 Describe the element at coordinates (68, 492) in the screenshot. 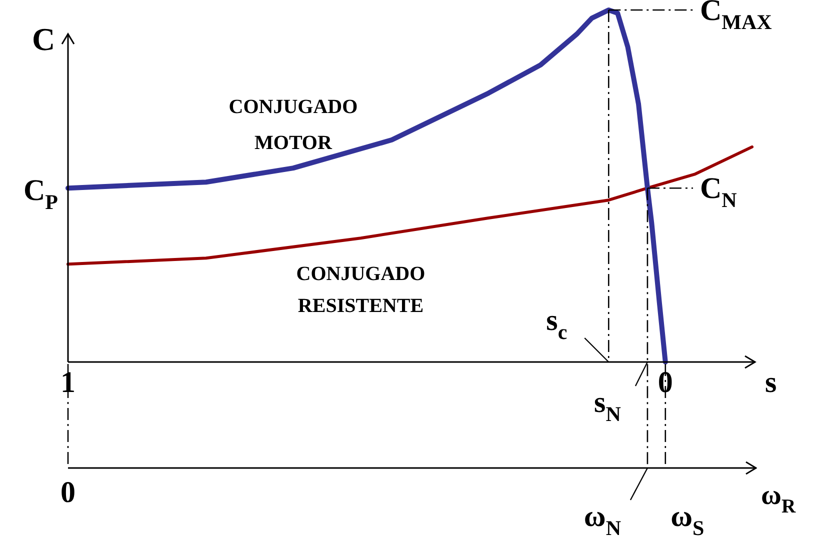

I see `text: 0` at that location.